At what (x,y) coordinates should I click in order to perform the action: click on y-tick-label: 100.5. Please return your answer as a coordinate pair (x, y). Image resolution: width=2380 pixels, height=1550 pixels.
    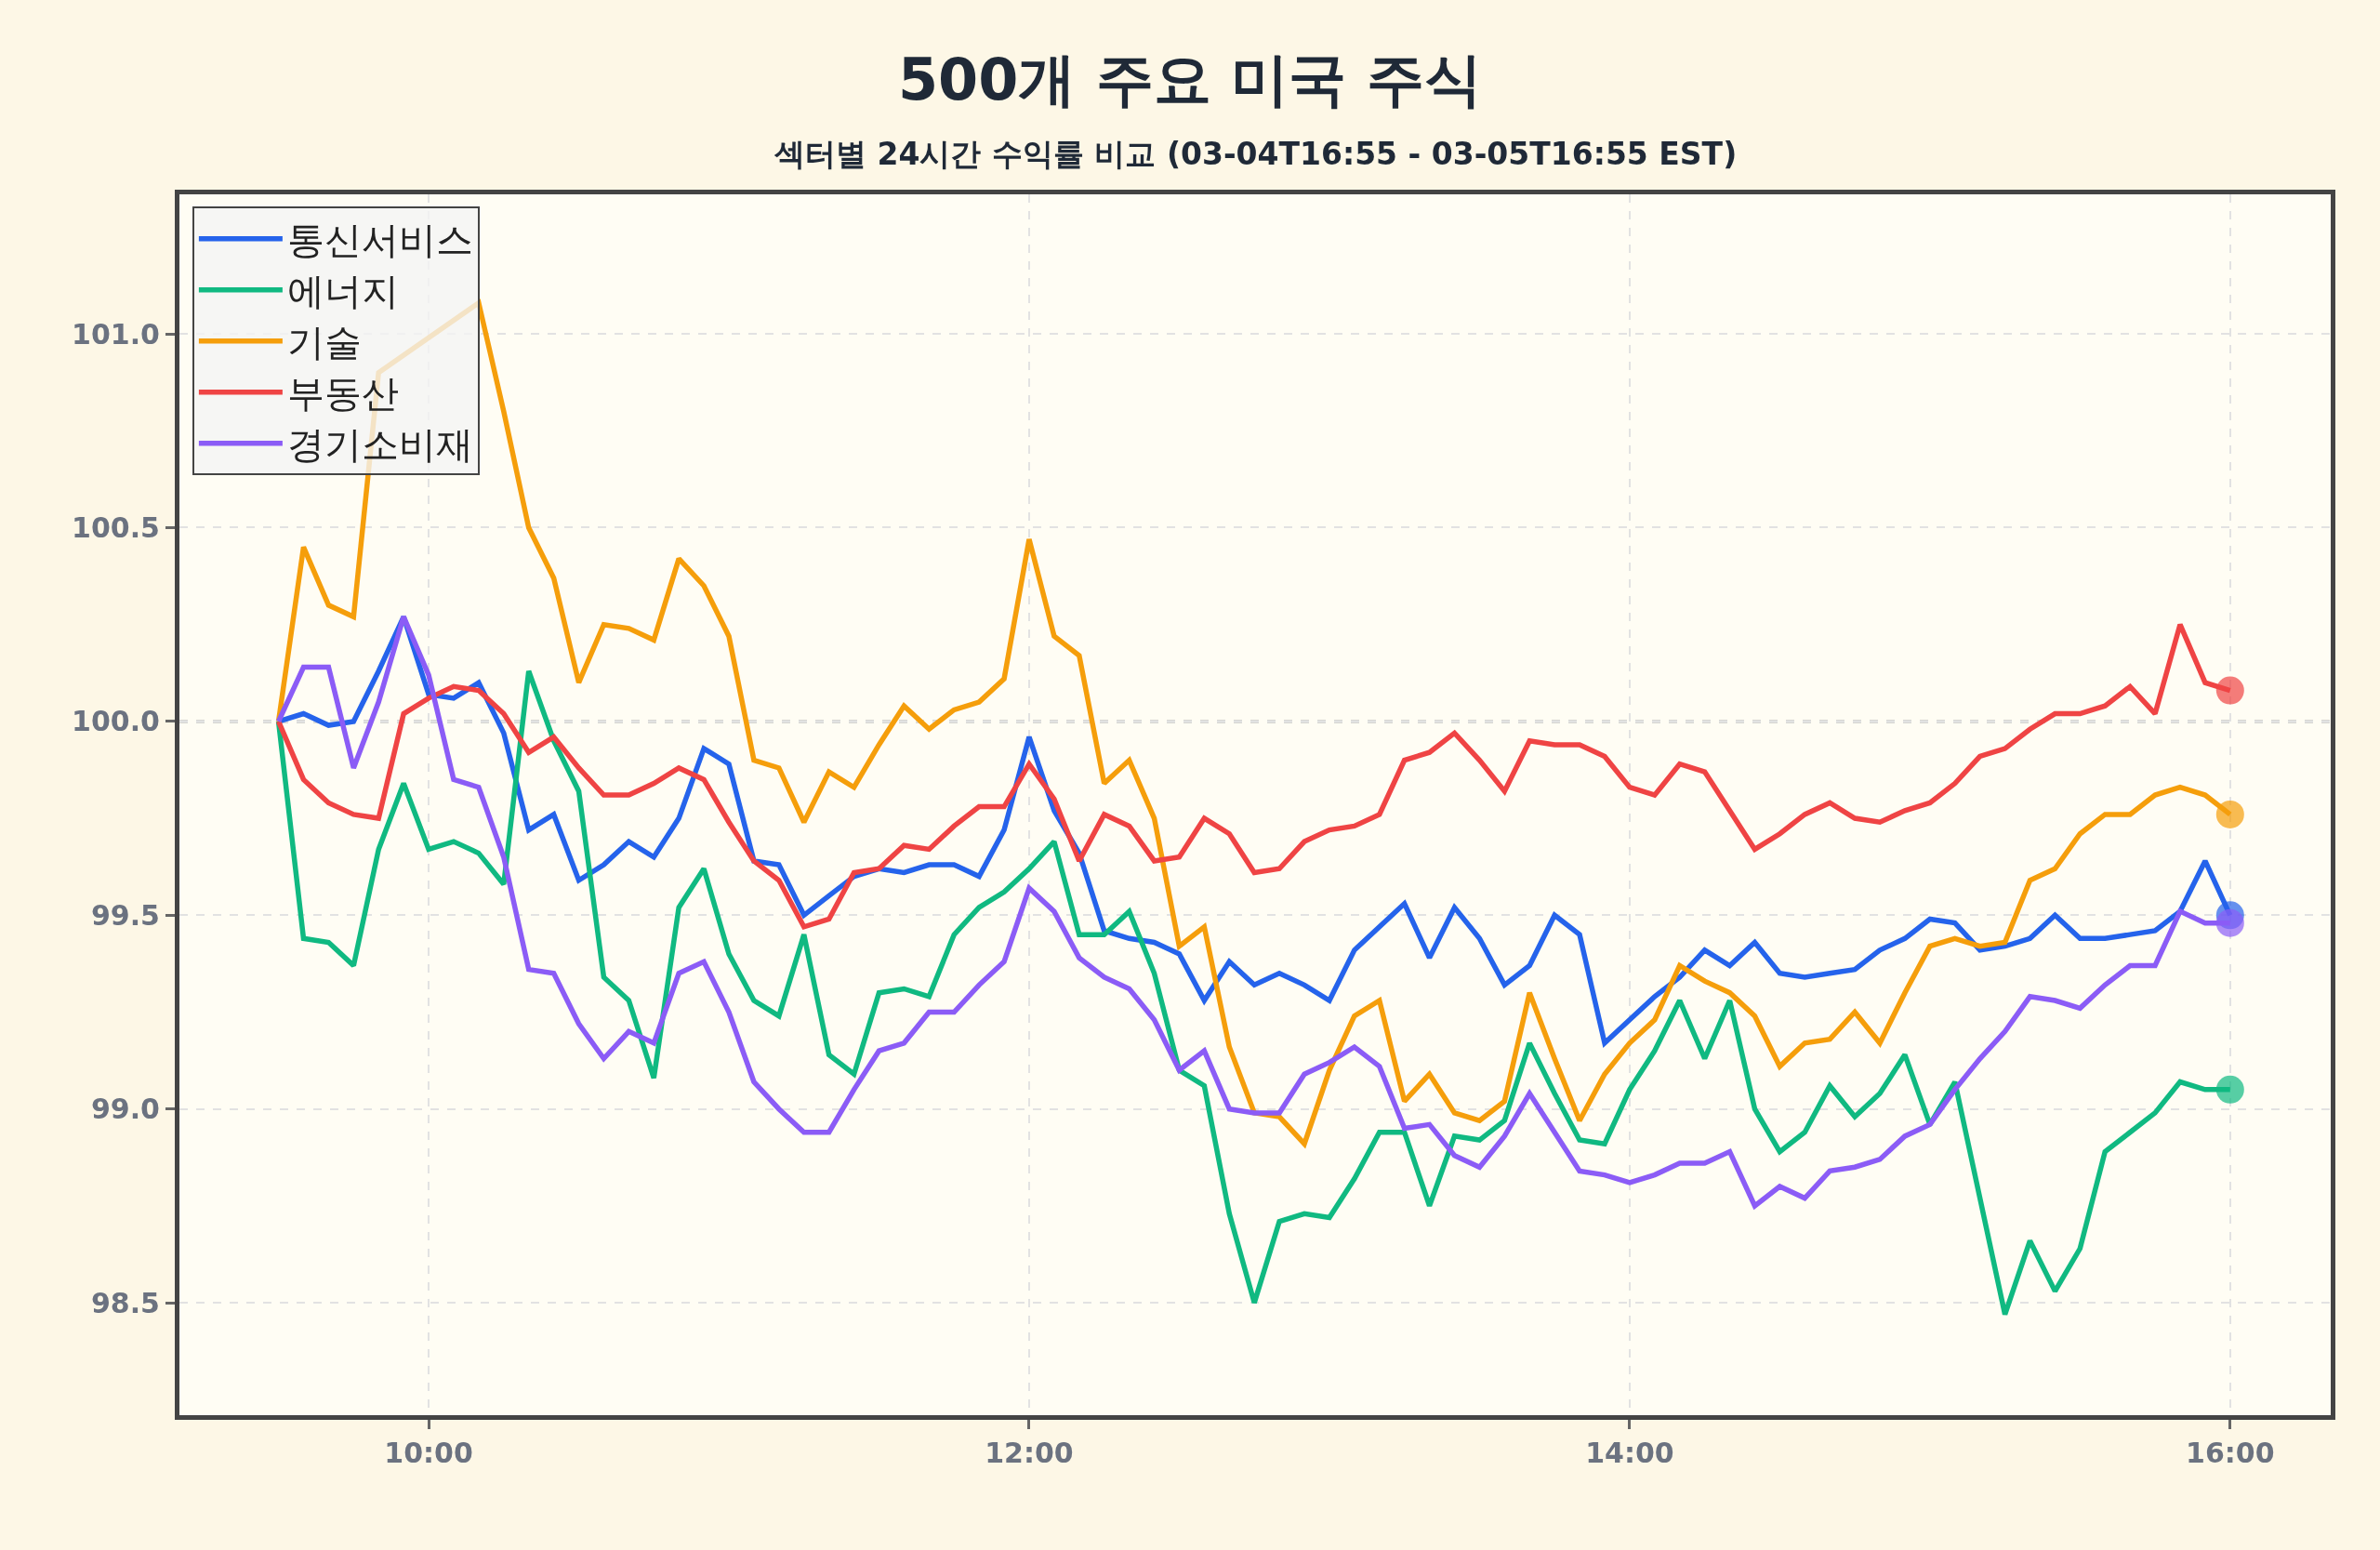
    Looking at the image, I should click on (116, 527).